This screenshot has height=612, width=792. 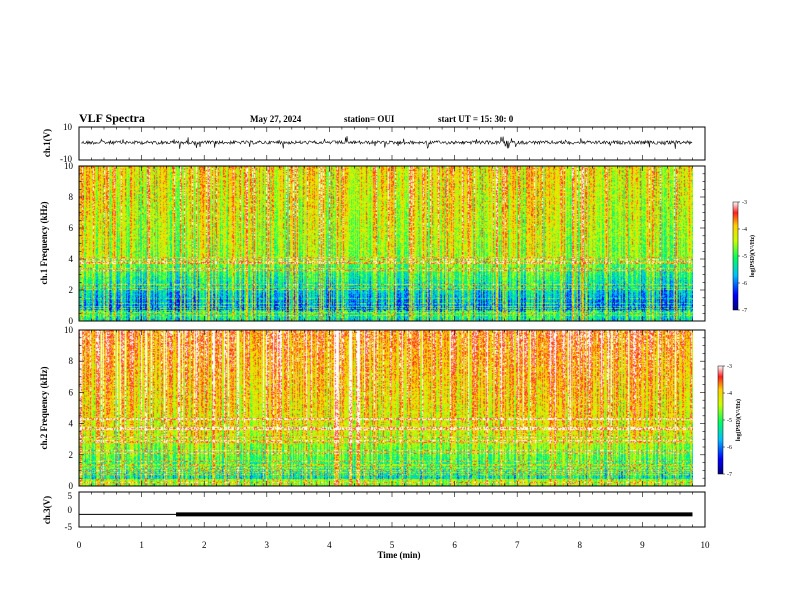 What do you see at coordinates (476, 119) in the screenshot?
I see `start-ut-label: start UT = 15: 30: 0` at bounding box center [476, 119].